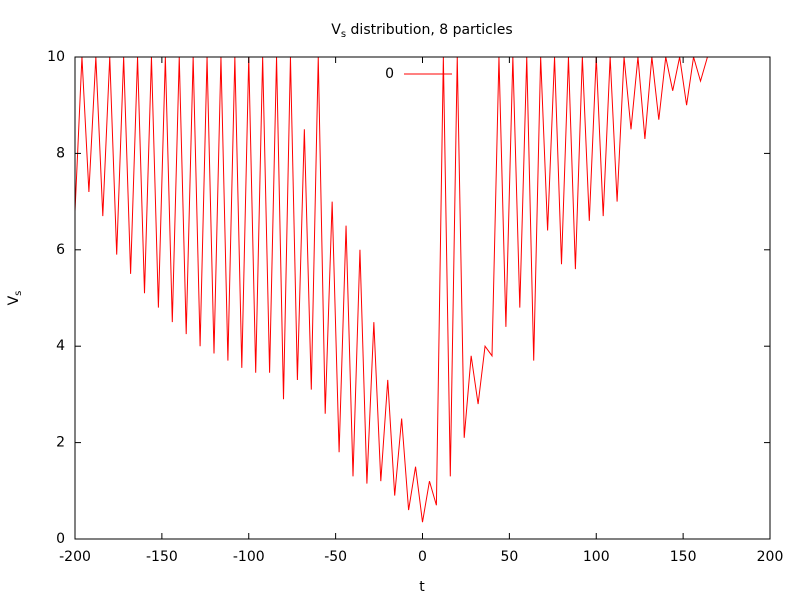  I want to click on legend-label: 0, so click(389, 74).